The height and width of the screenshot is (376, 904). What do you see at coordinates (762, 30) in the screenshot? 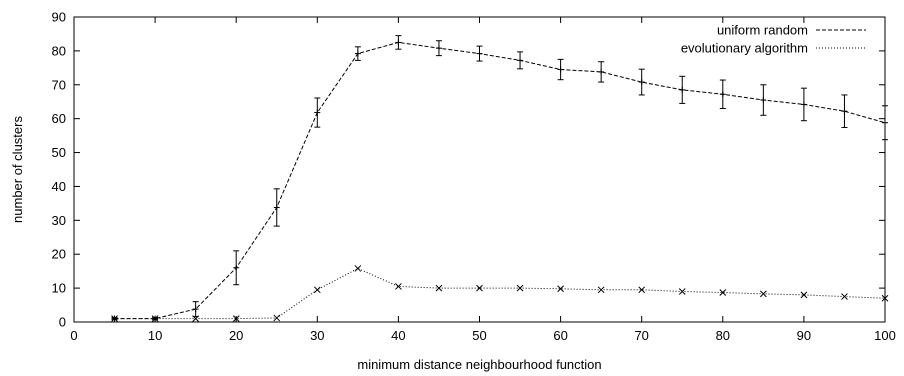
I see `legend-label: uniform random` at bounding box center [762, 30].